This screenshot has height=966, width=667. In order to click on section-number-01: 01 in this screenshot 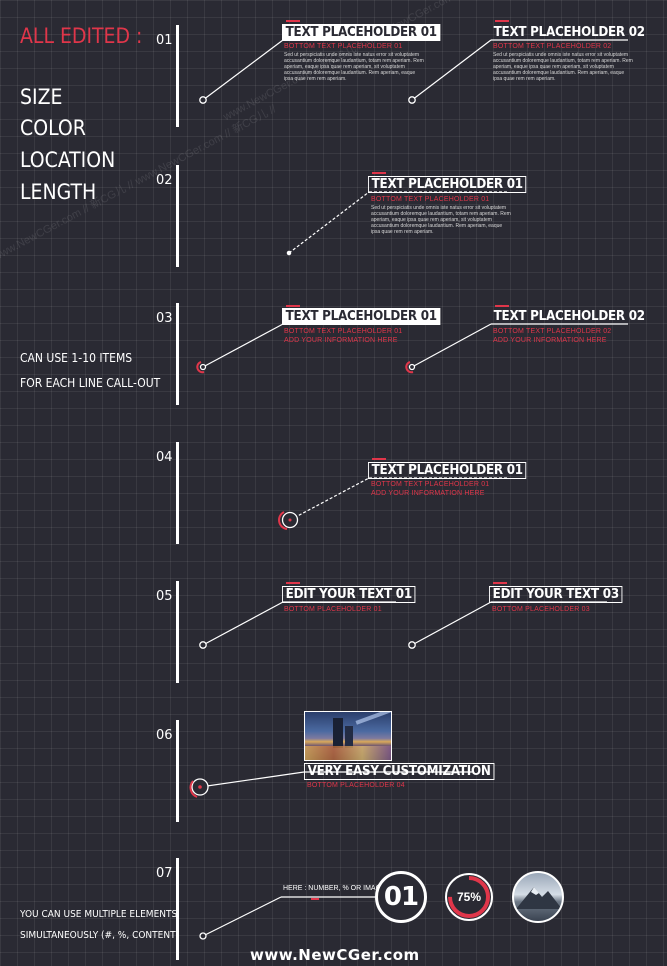, I will do `click(164, 40)`.